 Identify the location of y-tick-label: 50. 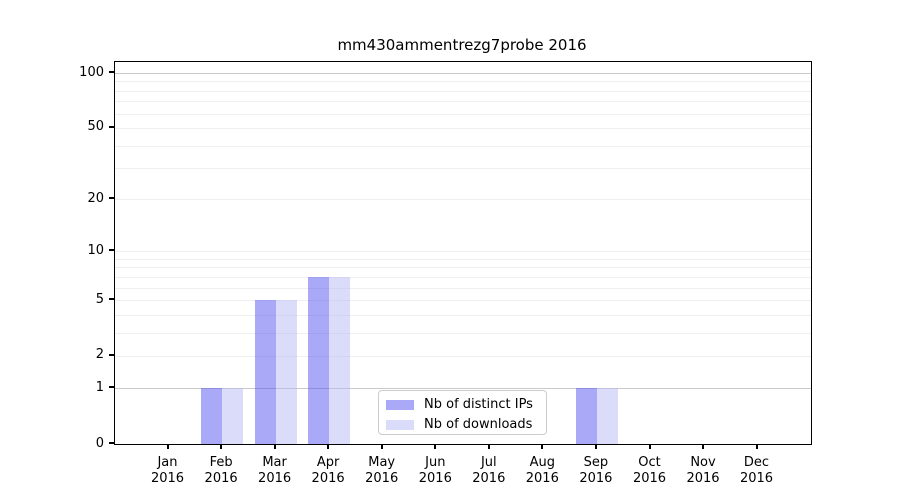
(95, 127).